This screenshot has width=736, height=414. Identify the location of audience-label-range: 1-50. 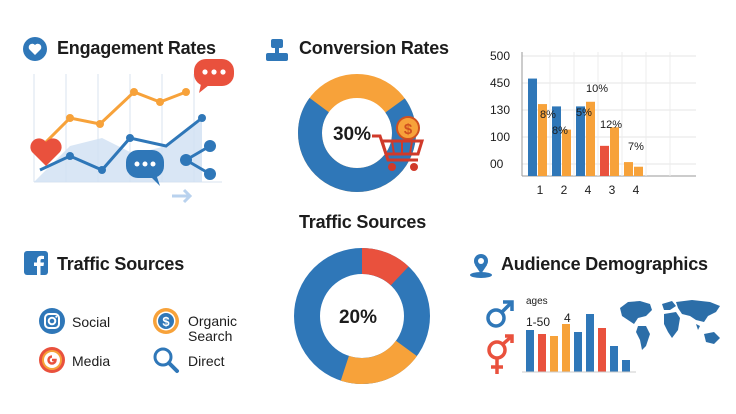
(538, 322).